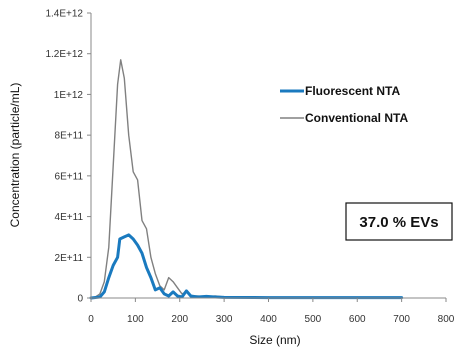  Describe the element at coordinates (246, 266) in the screenshot. I see `series-line-fluorescent-nta` at that location.